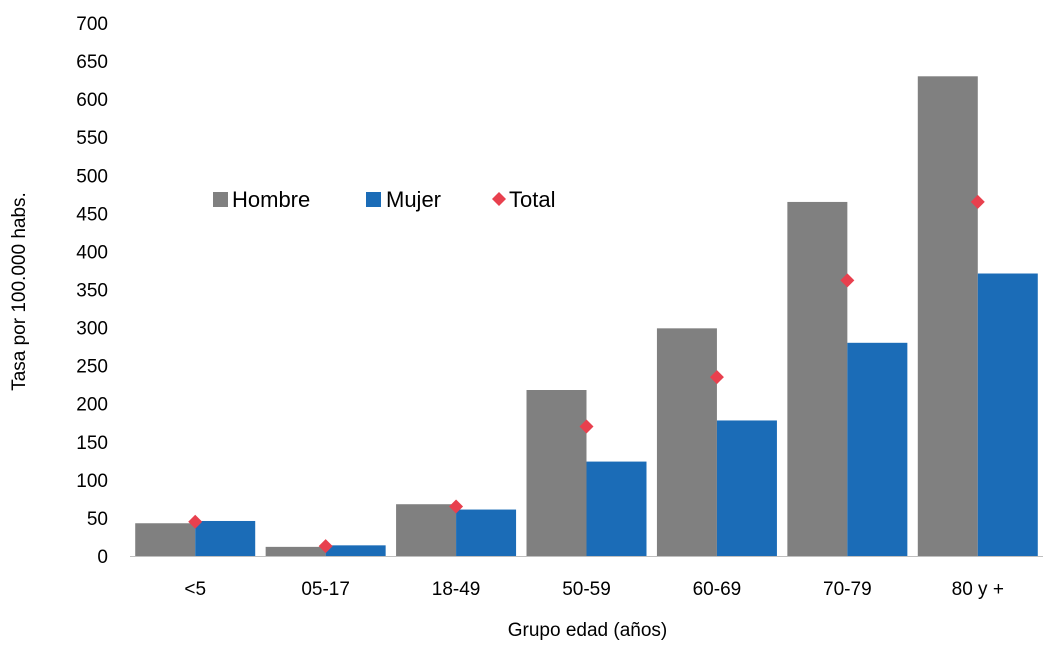 The image size is (1043, 645). Describe the element at coordinates (92, 443) in the screenshot. I see `y-tick-label: 150` at that location.